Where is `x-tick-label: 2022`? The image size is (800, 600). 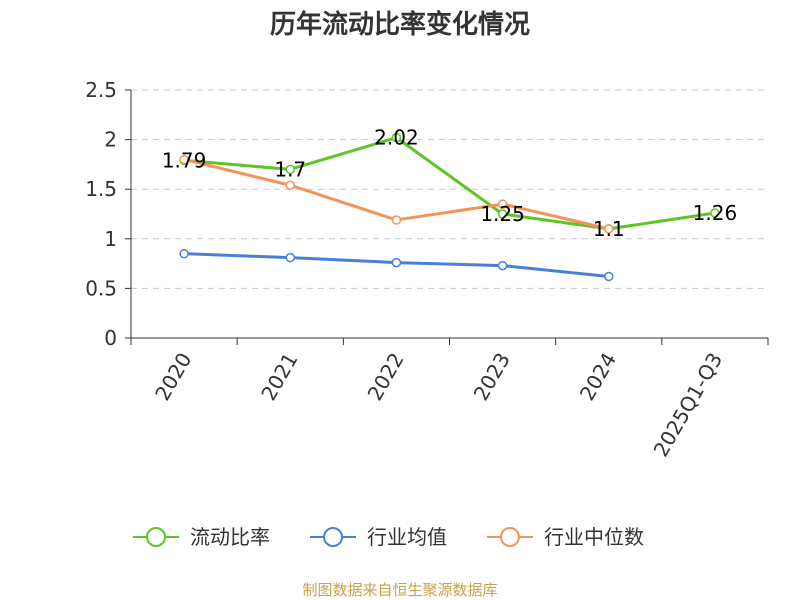
x-tick-label: 2022 is located at coordinates (386, 377).